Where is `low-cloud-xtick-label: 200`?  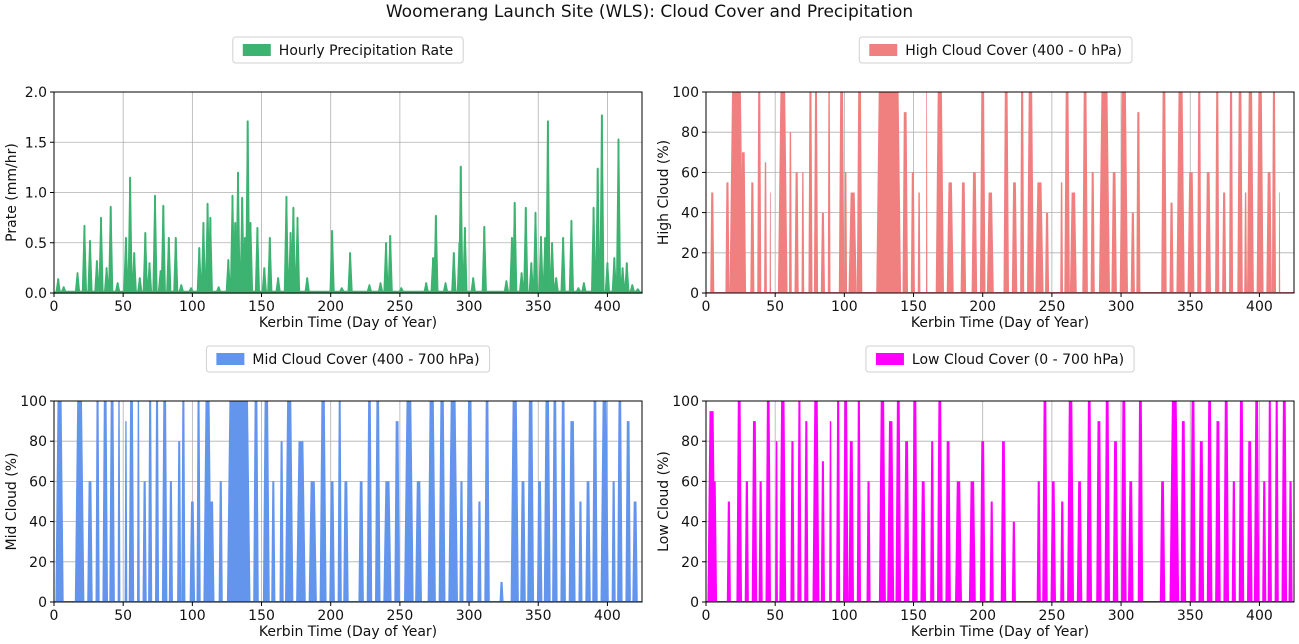 low-cloud-xtick-label: 200 is located at coordinates (982, 616).